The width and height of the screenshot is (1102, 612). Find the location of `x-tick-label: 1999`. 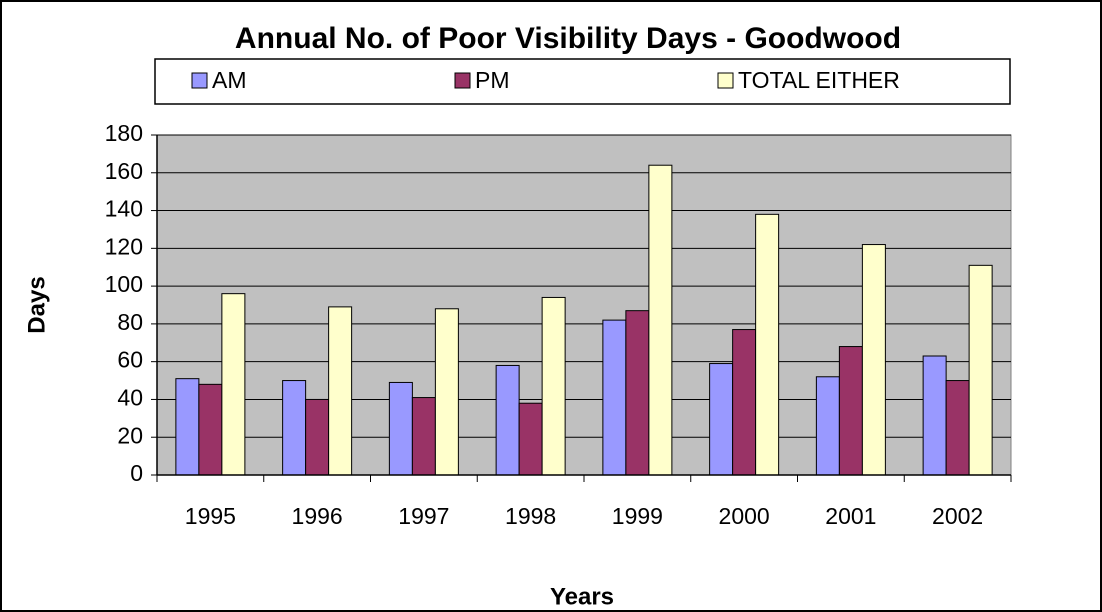

x-tick-label: 1999 is located at coordinates (637, 516).